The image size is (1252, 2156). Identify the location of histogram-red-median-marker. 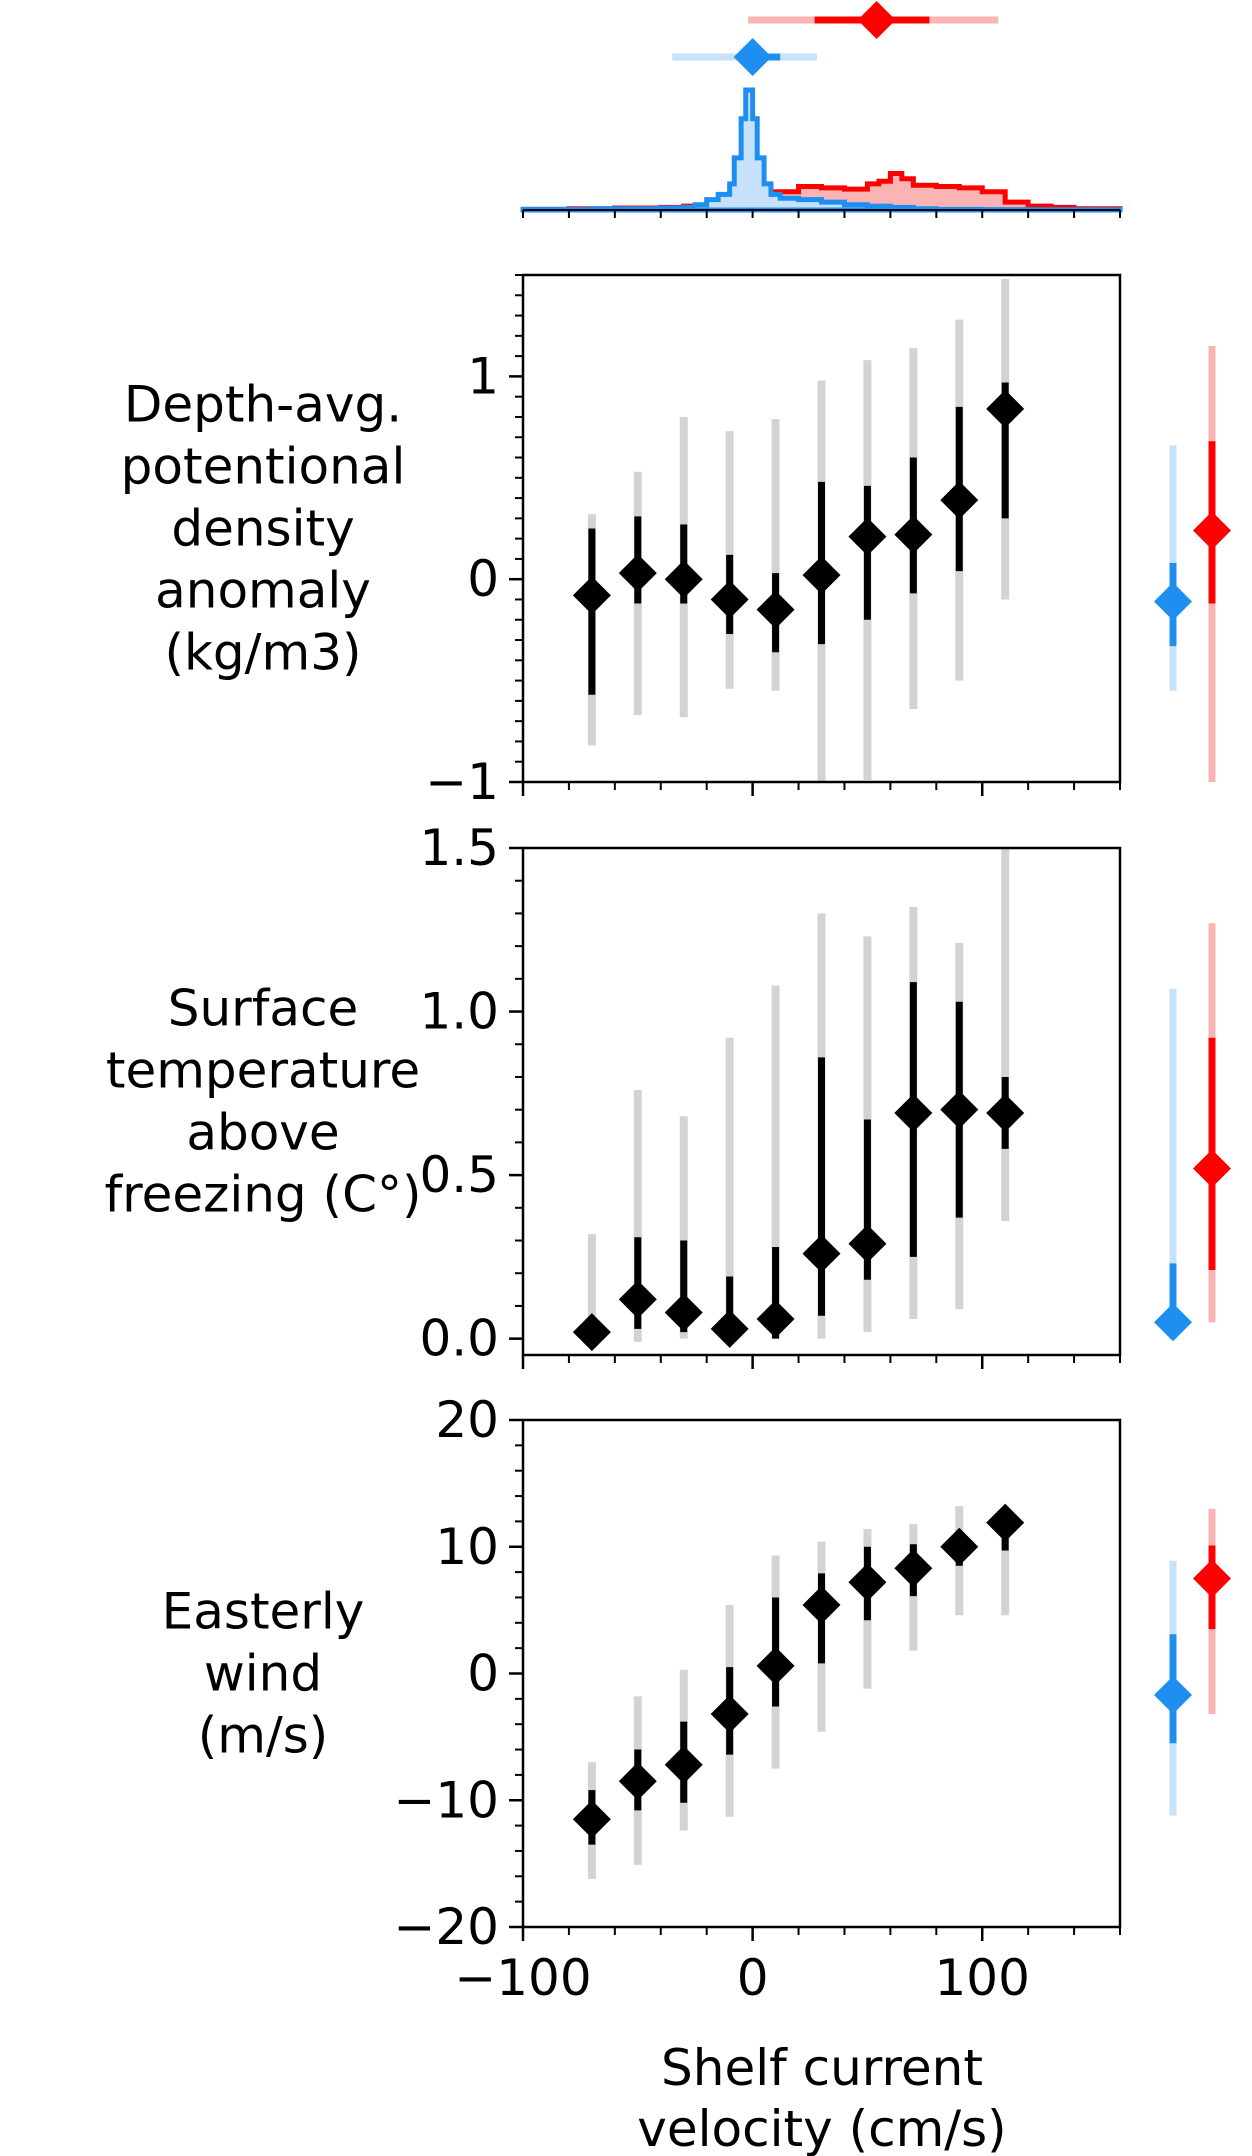
(876, 20).